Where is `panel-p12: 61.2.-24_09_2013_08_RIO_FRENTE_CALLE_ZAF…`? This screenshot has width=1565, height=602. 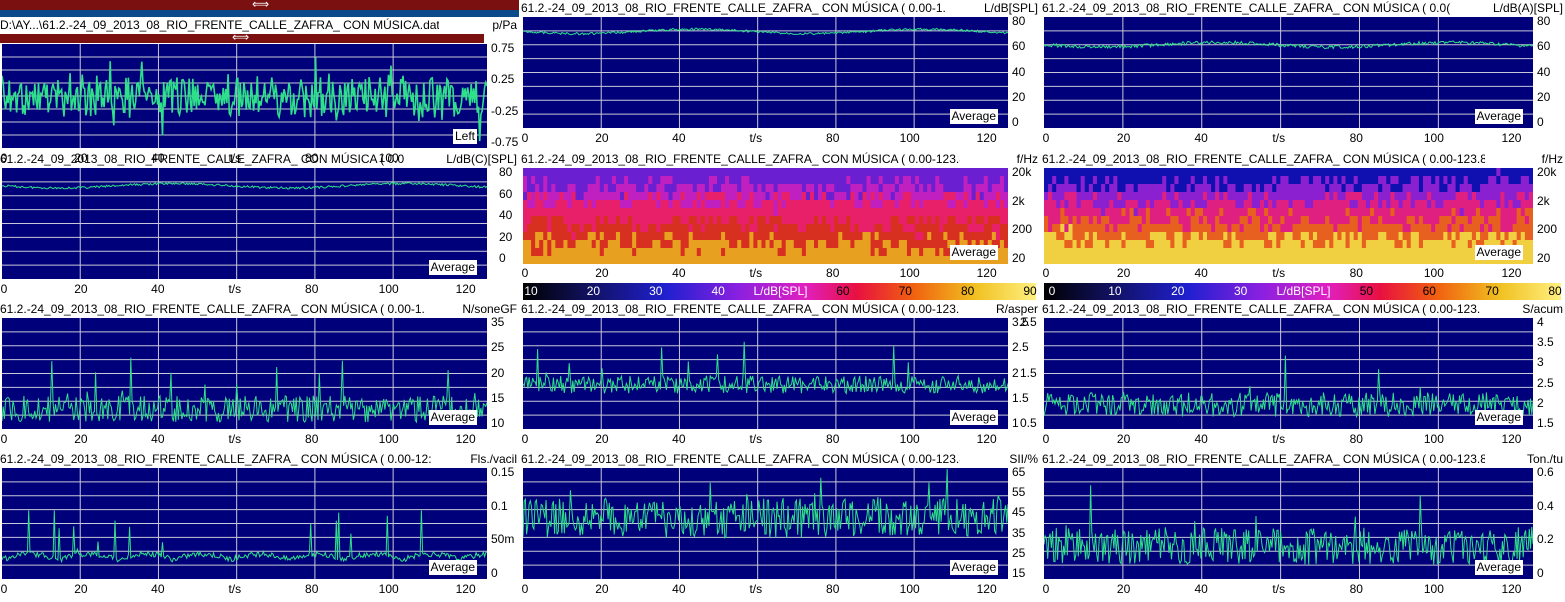
panel-p12: 61.2.-24_09_2013_08_RIO_FRENTE_CALLE_ZAF… is located at coordinates (1303, 526).